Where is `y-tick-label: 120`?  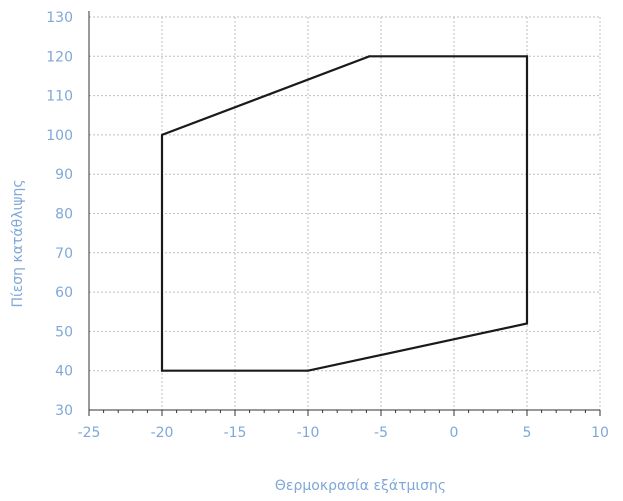 y-tick-label: 120 is located at coordinates (59, 57).